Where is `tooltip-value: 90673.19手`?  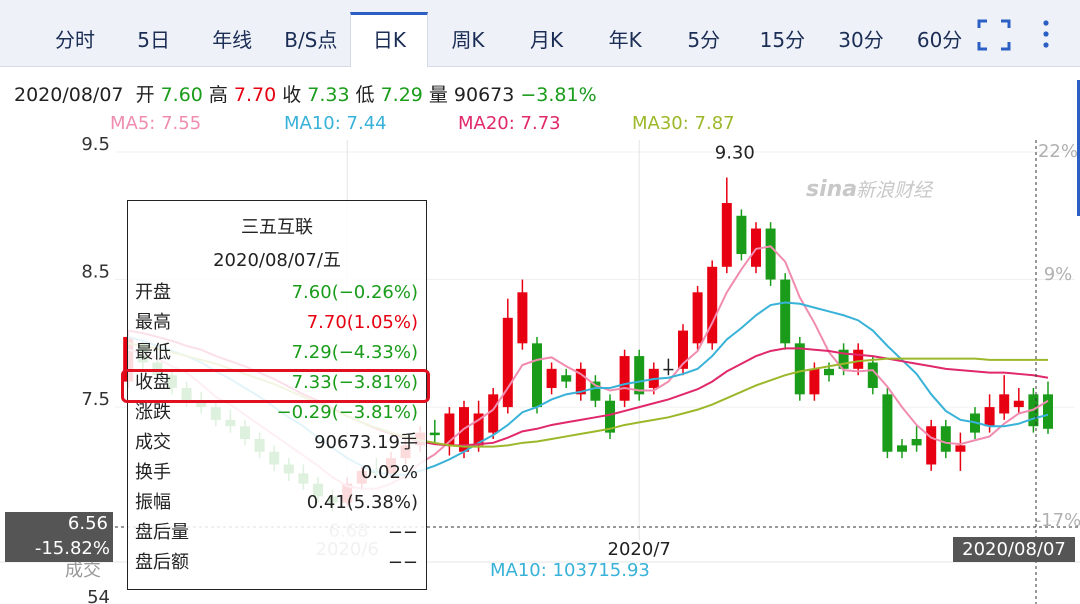
tooltip-value: 90673.19手 is located at coordinates (366, 442).